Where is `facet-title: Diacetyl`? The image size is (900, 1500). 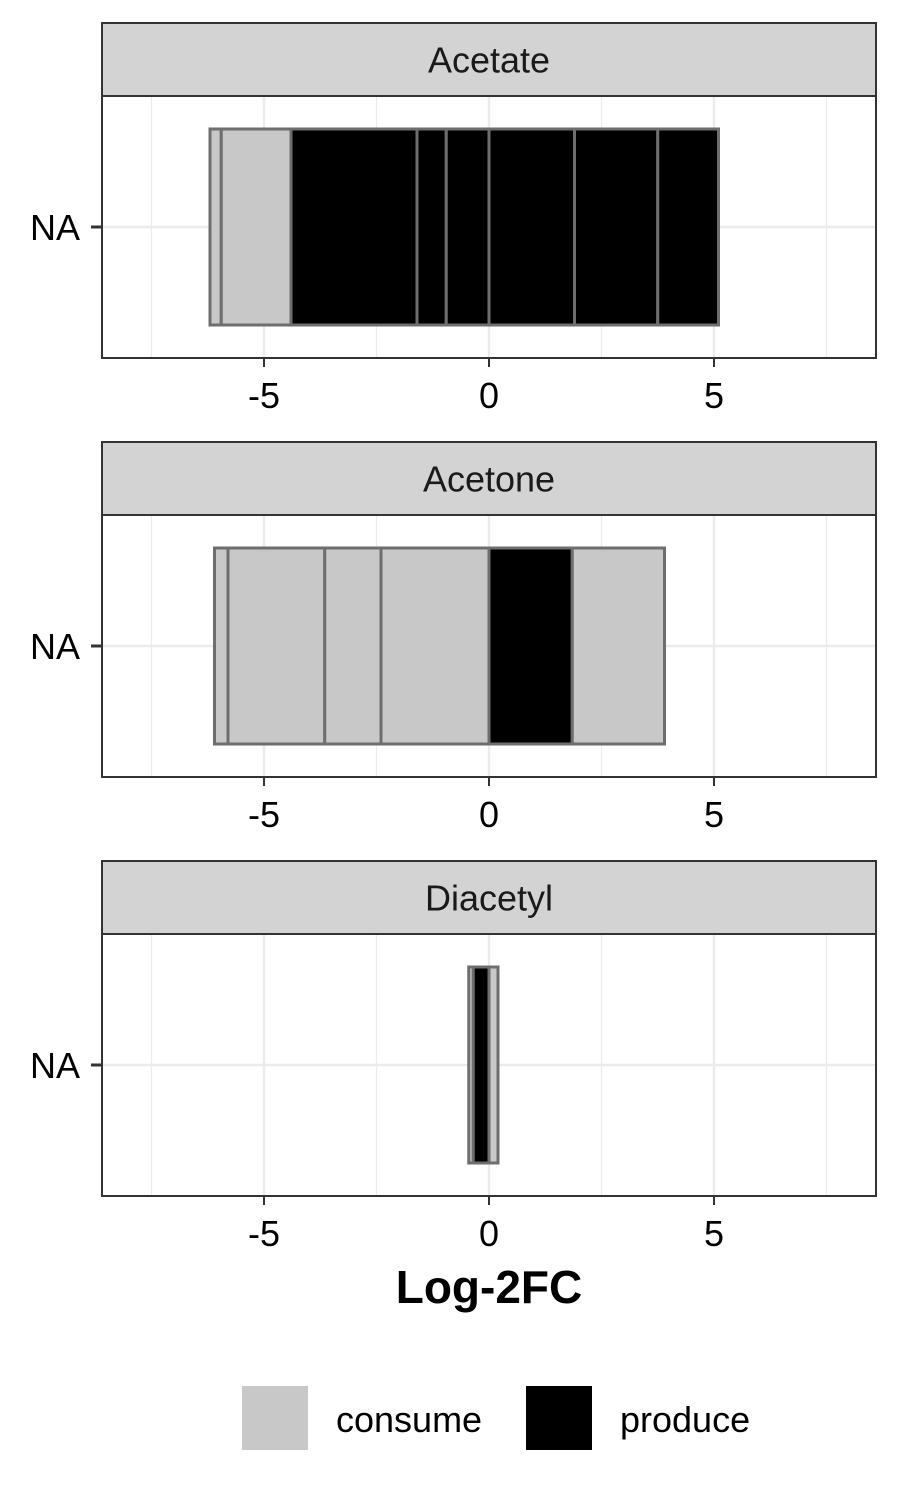
facet-title: Diacetyl is located at coordinates (489, 898).